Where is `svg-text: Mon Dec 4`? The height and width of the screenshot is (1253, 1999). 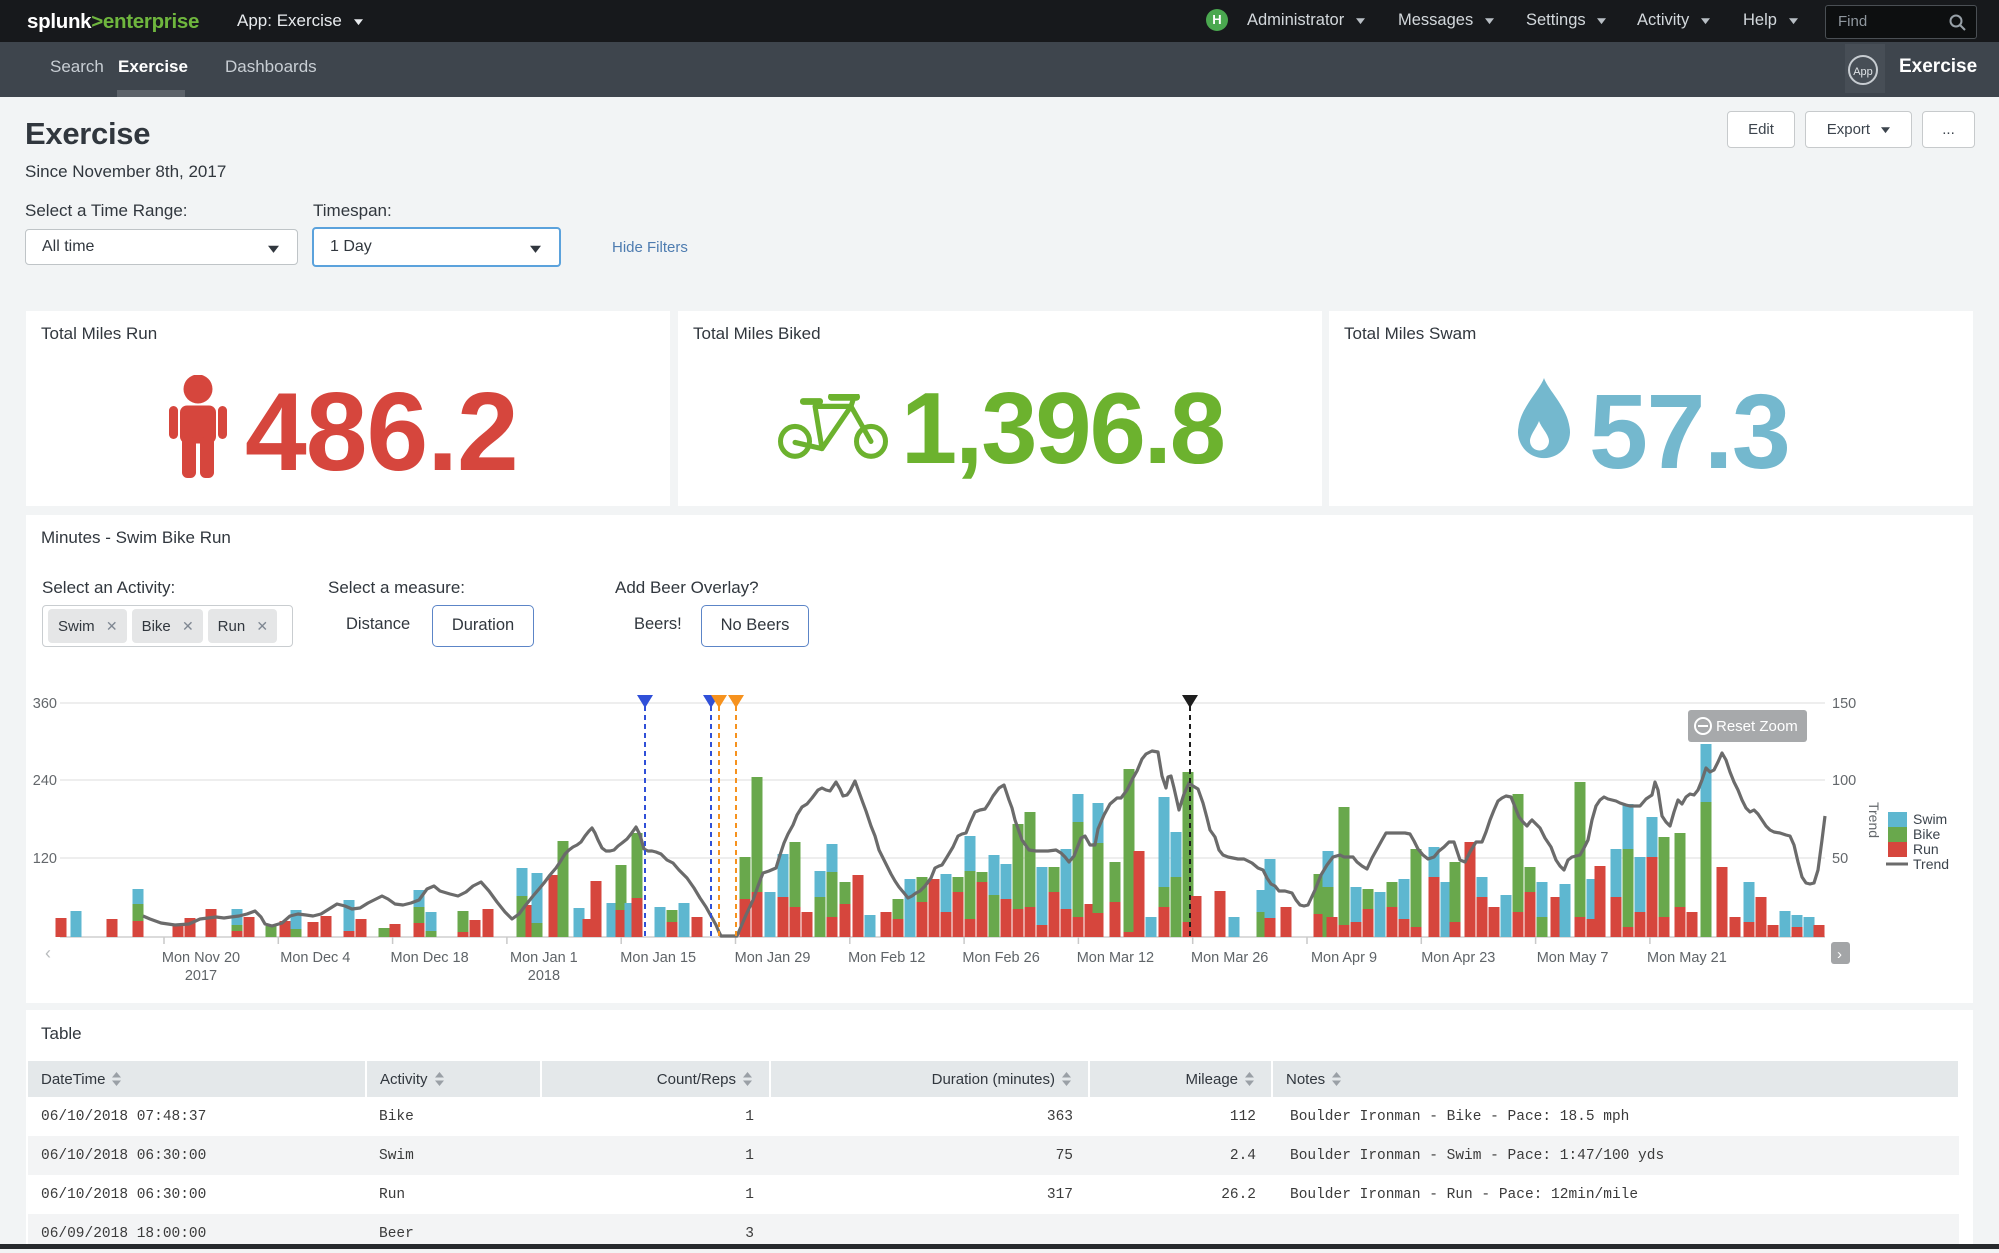
svg-text: Mon Dec 4 is located at coordinates (315, 958).